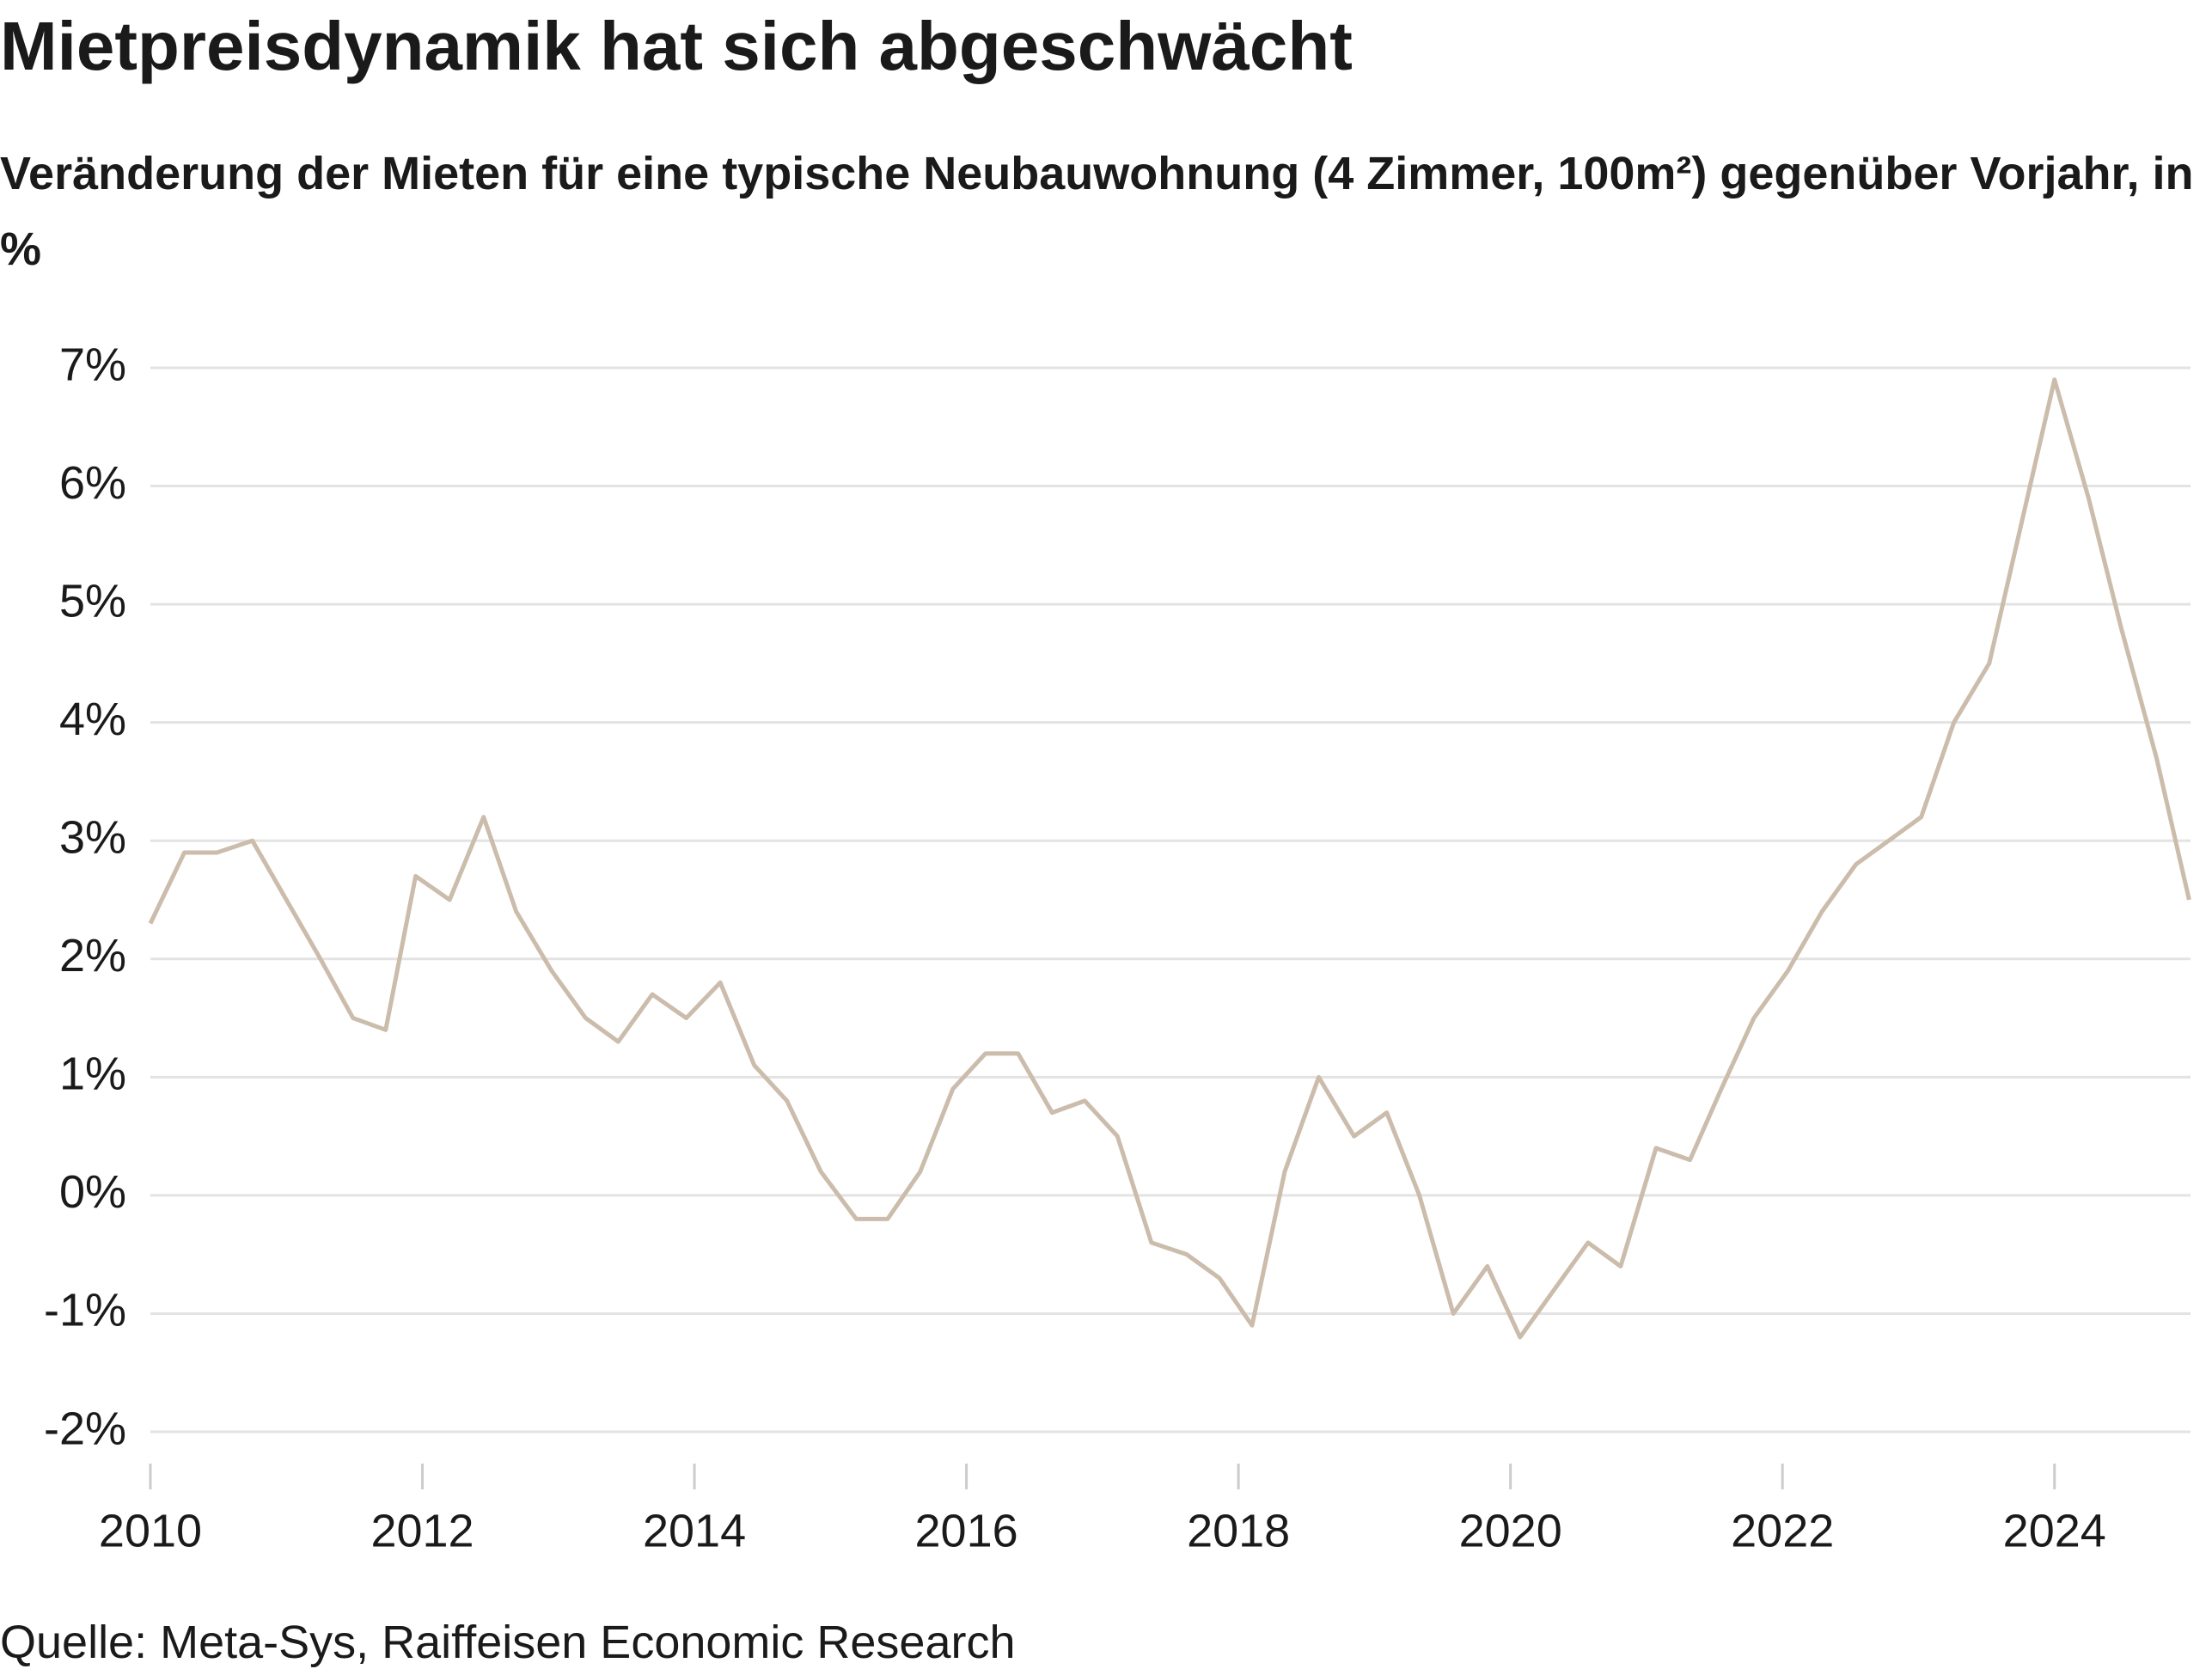 Image resolution: width=2212 pixels, height=1669 pixels. What do you see at coordinates (85, 1428) in the screenshot?
I see `y-tick-label: -2%` at bounding box center [85, 1428].